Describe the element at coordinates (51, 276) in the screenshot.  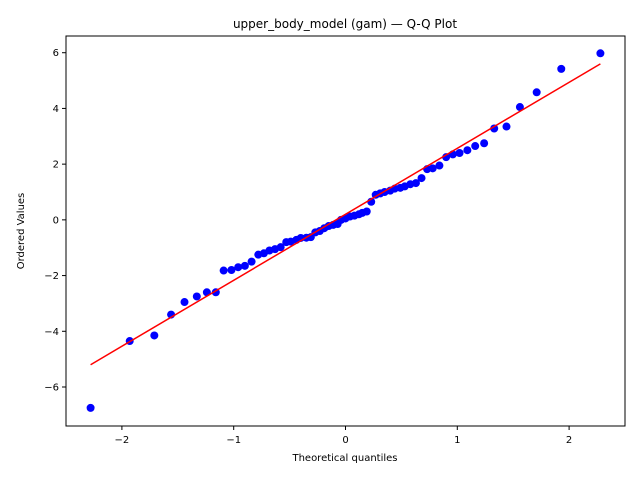
I see `y-tick-label: −2` at that location.